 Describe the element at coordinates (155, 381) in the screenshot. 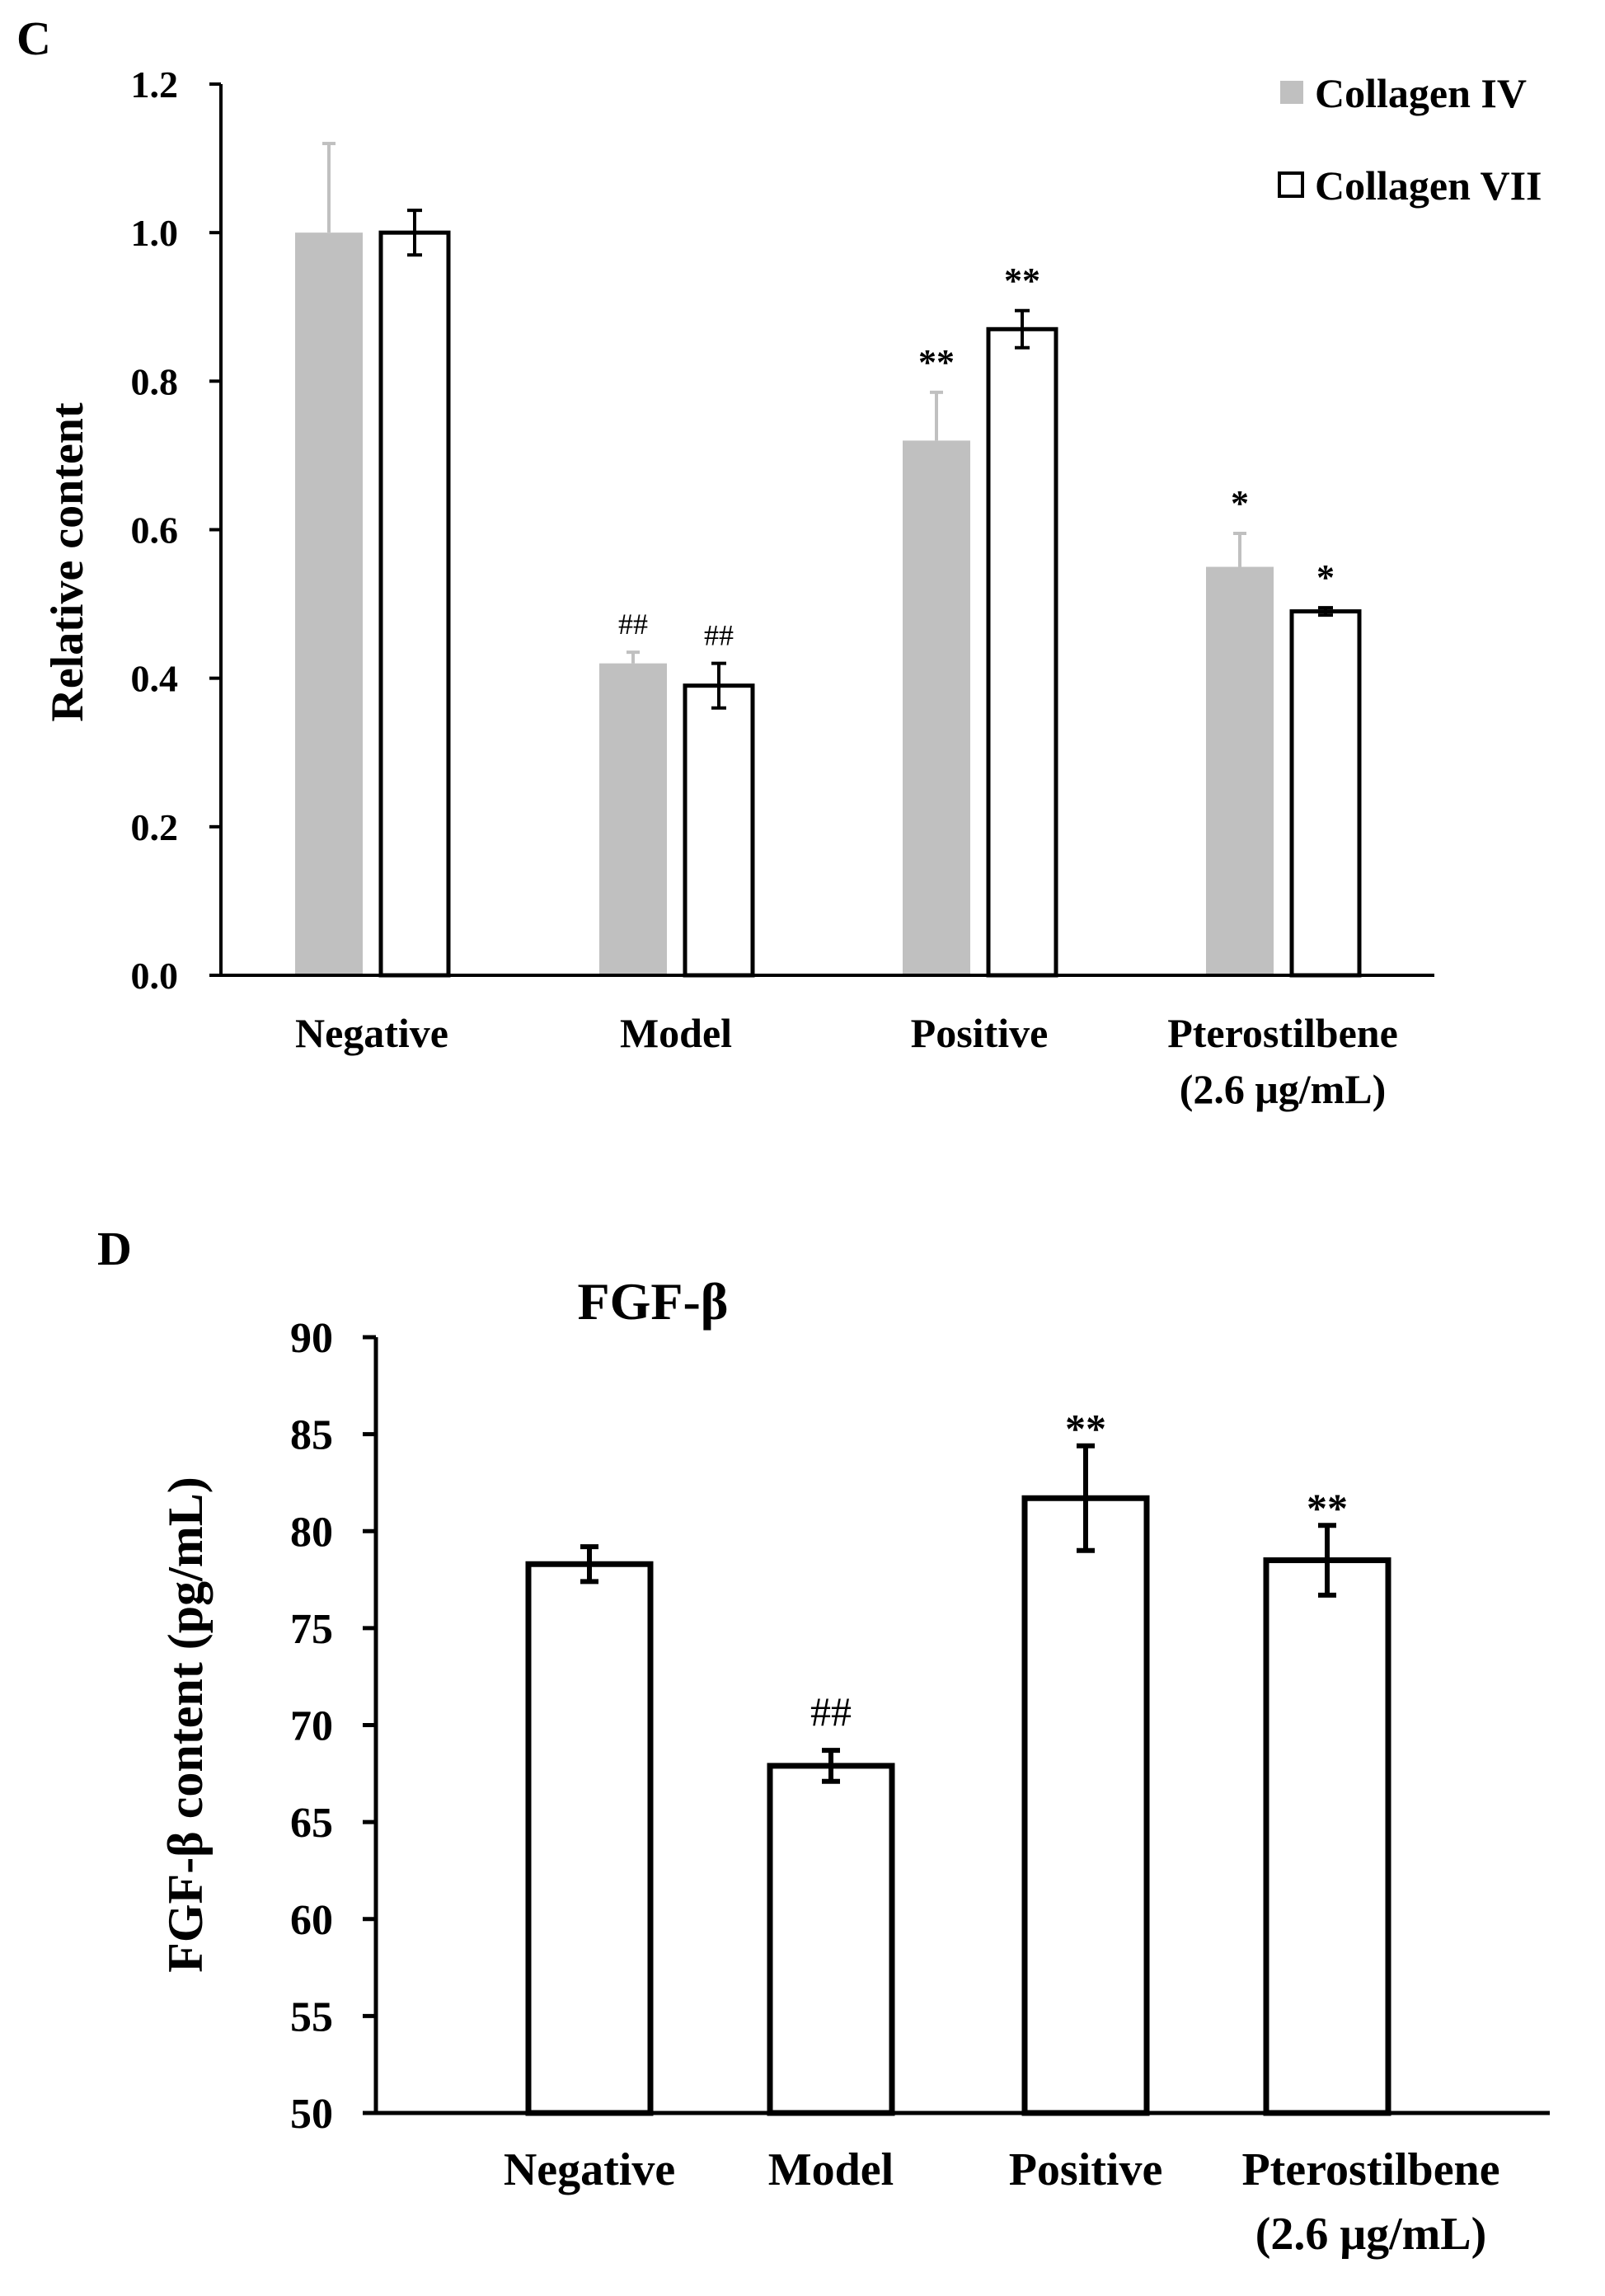

I see `y-tick-label-c: 0.8` at that location.